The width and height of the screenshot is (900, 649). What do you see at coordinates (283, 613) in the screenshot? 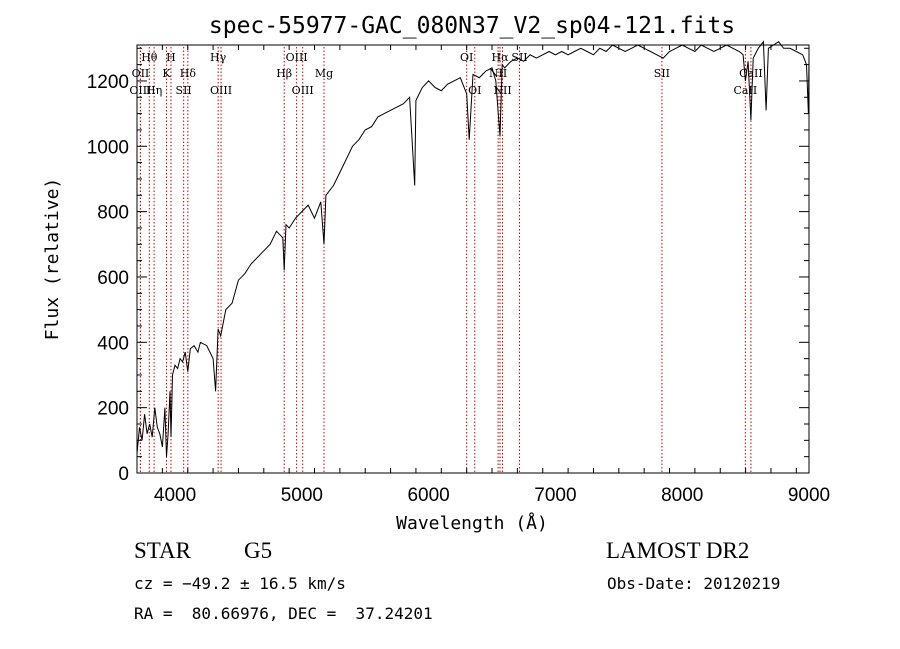
I see `coordinates-readout: RA = 80.66976, DEC = 37.24201` at bounding box center [283, 613].